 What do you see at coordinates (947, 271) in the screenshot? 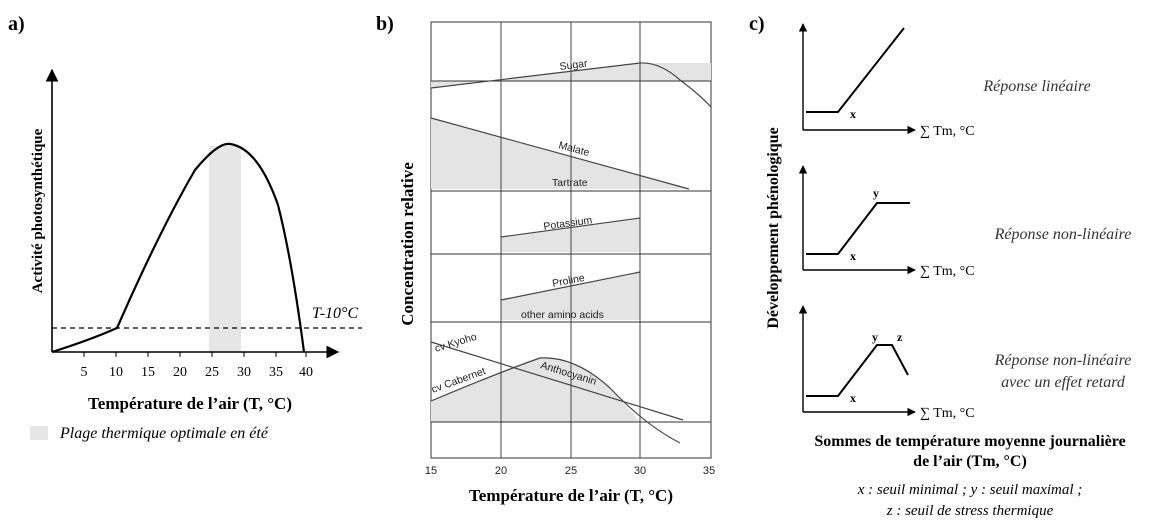
I see `c2-x-axis-label: ∑ Tm, °C` at bounding box center [947, 271].